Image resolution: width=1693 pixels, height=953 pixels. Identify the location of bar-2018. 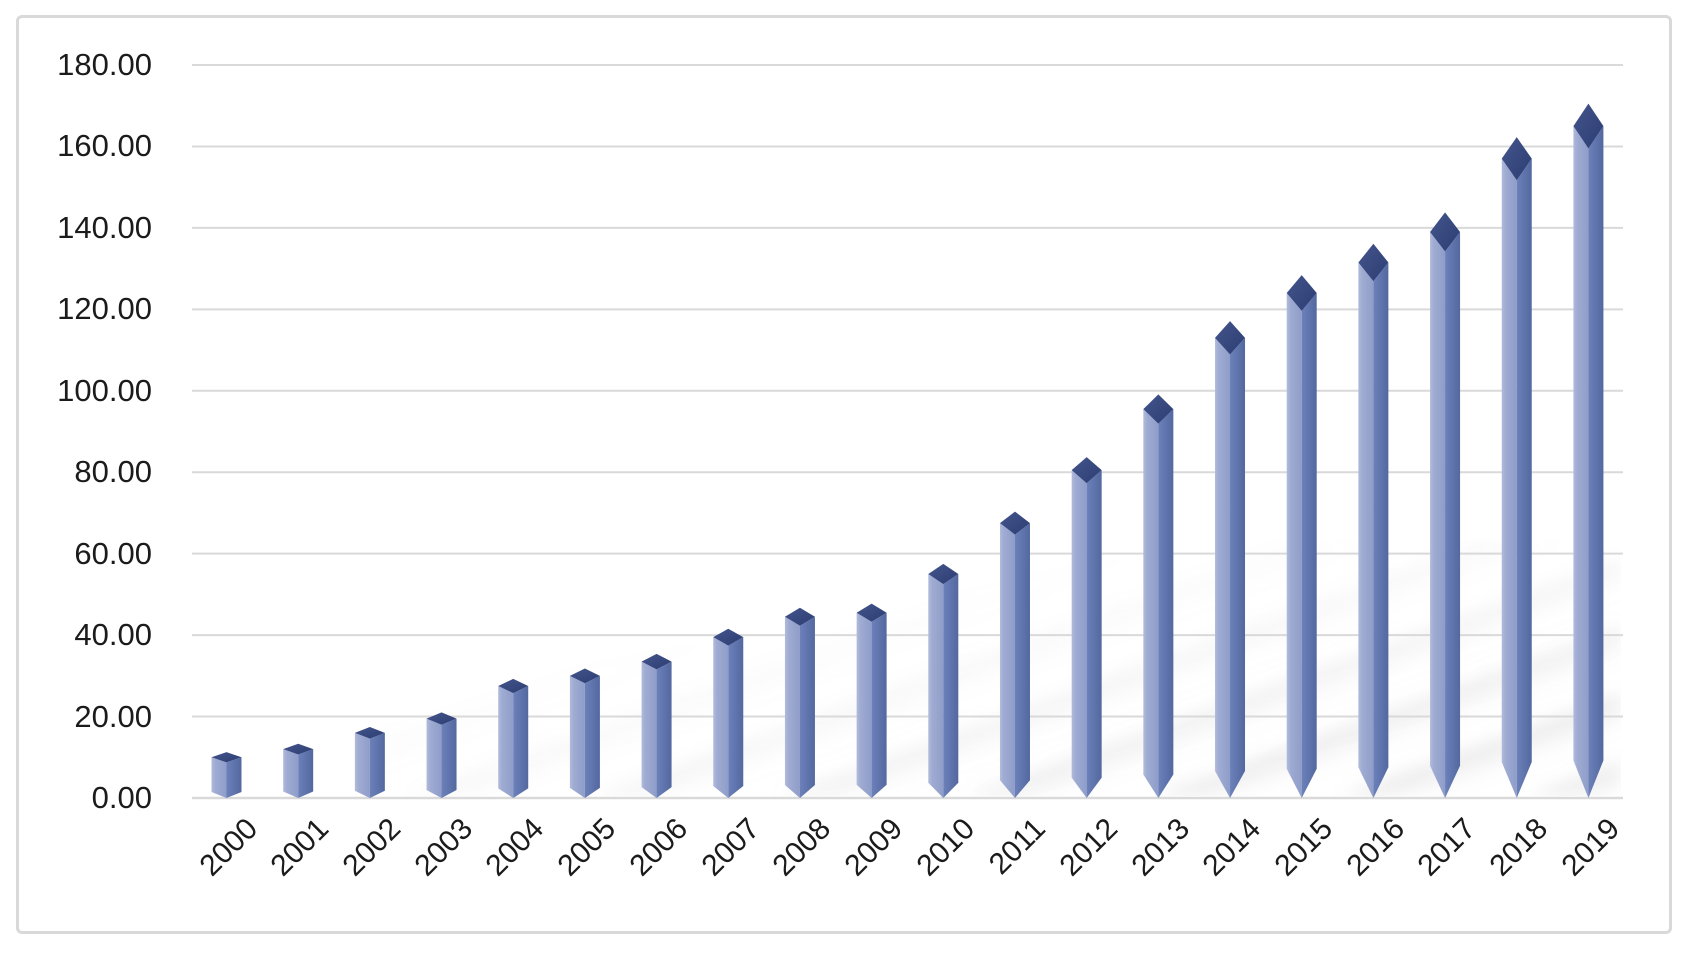
(1516, 467).